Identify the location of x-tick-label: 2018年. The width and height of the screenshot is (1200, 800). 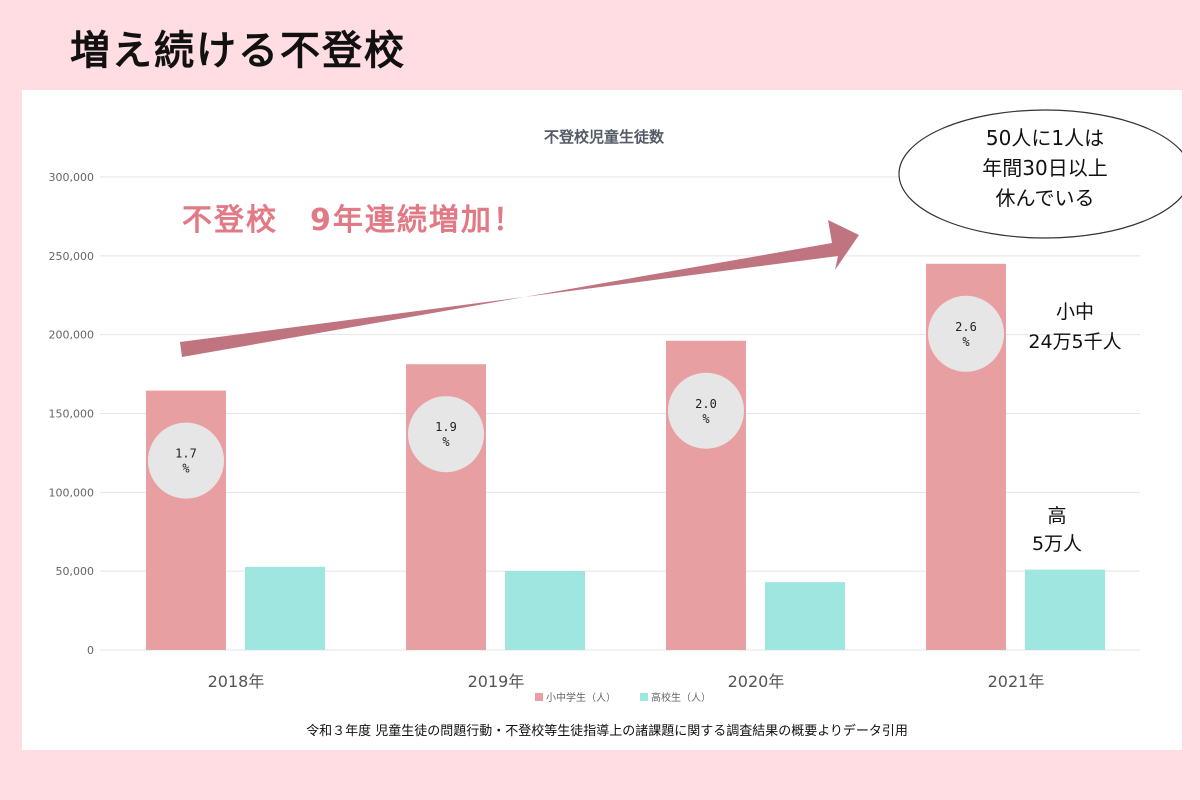
(236, 681).